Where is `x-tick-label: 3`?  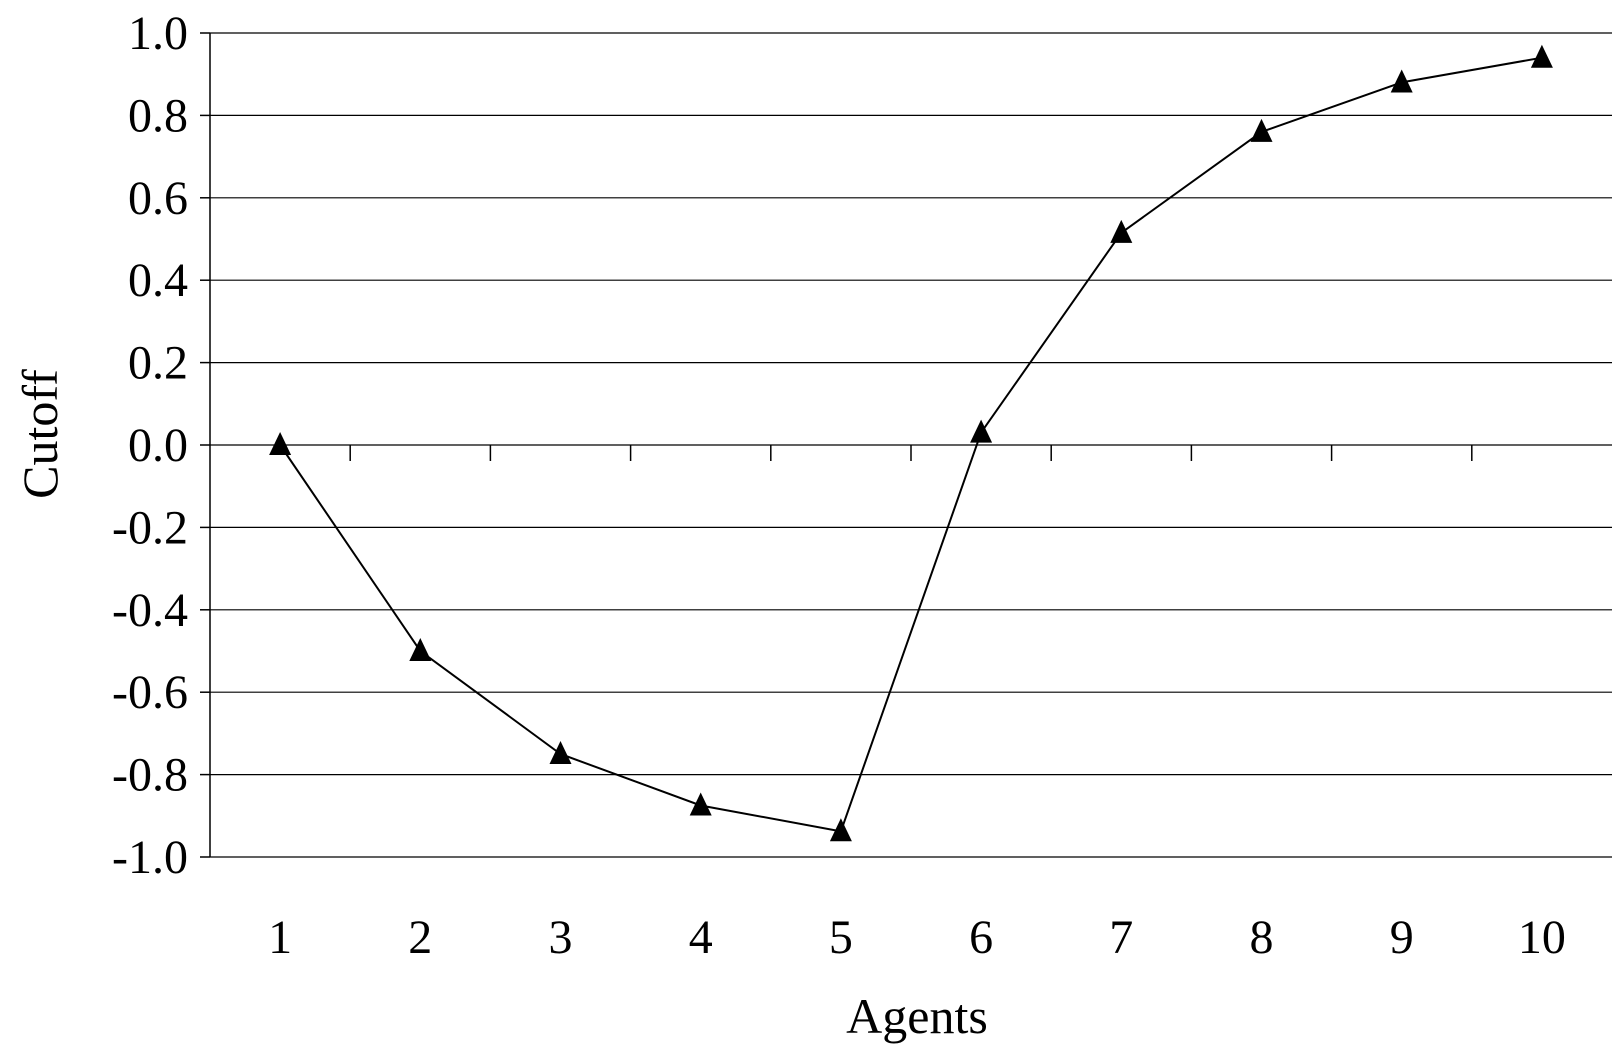
x-tick-label: 3 is located at coordinates (561, 937).